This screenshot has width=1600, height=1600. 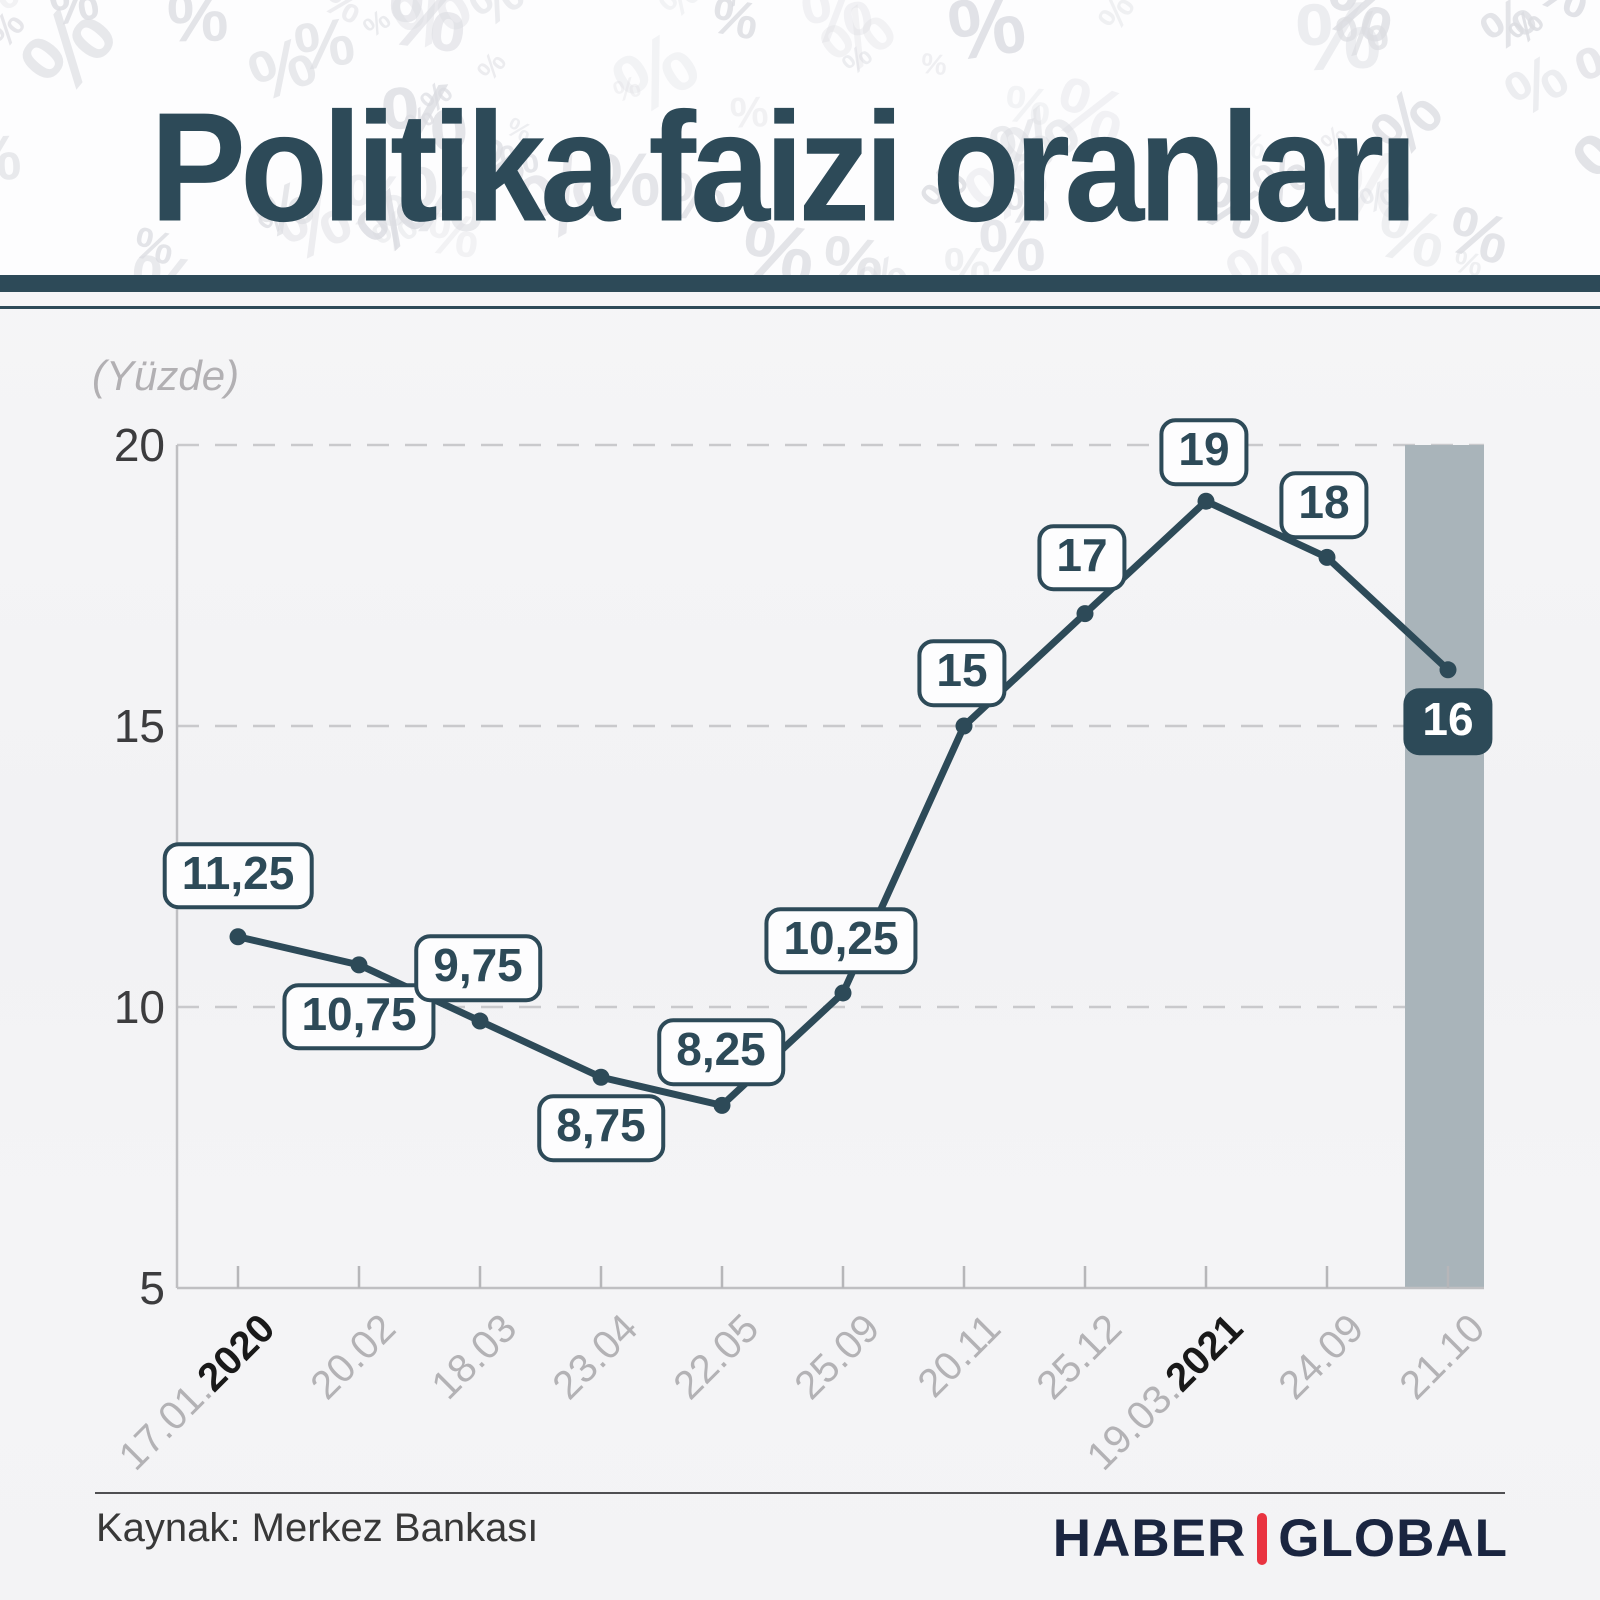 I want to click on y-tick-label: 10, so click(x=139, y=1007).